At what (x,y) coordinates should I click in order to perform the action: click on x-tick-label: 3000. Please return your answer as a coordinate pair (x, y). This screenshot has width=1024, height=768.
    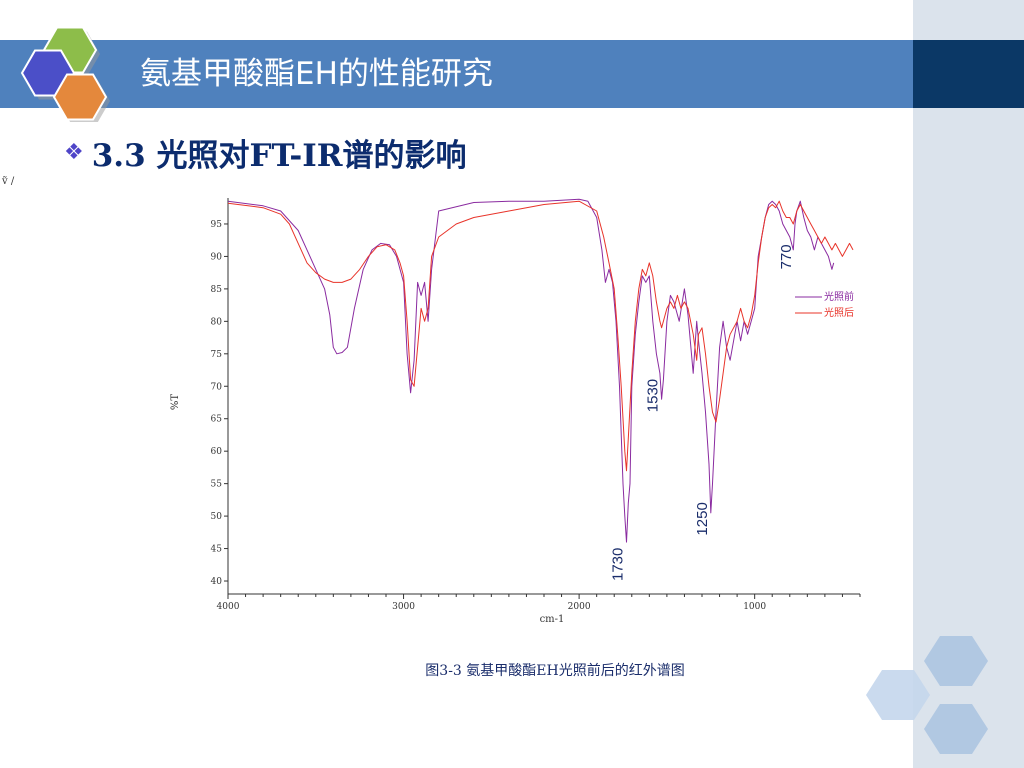
    Looking at the image, I should click on (403, 607).